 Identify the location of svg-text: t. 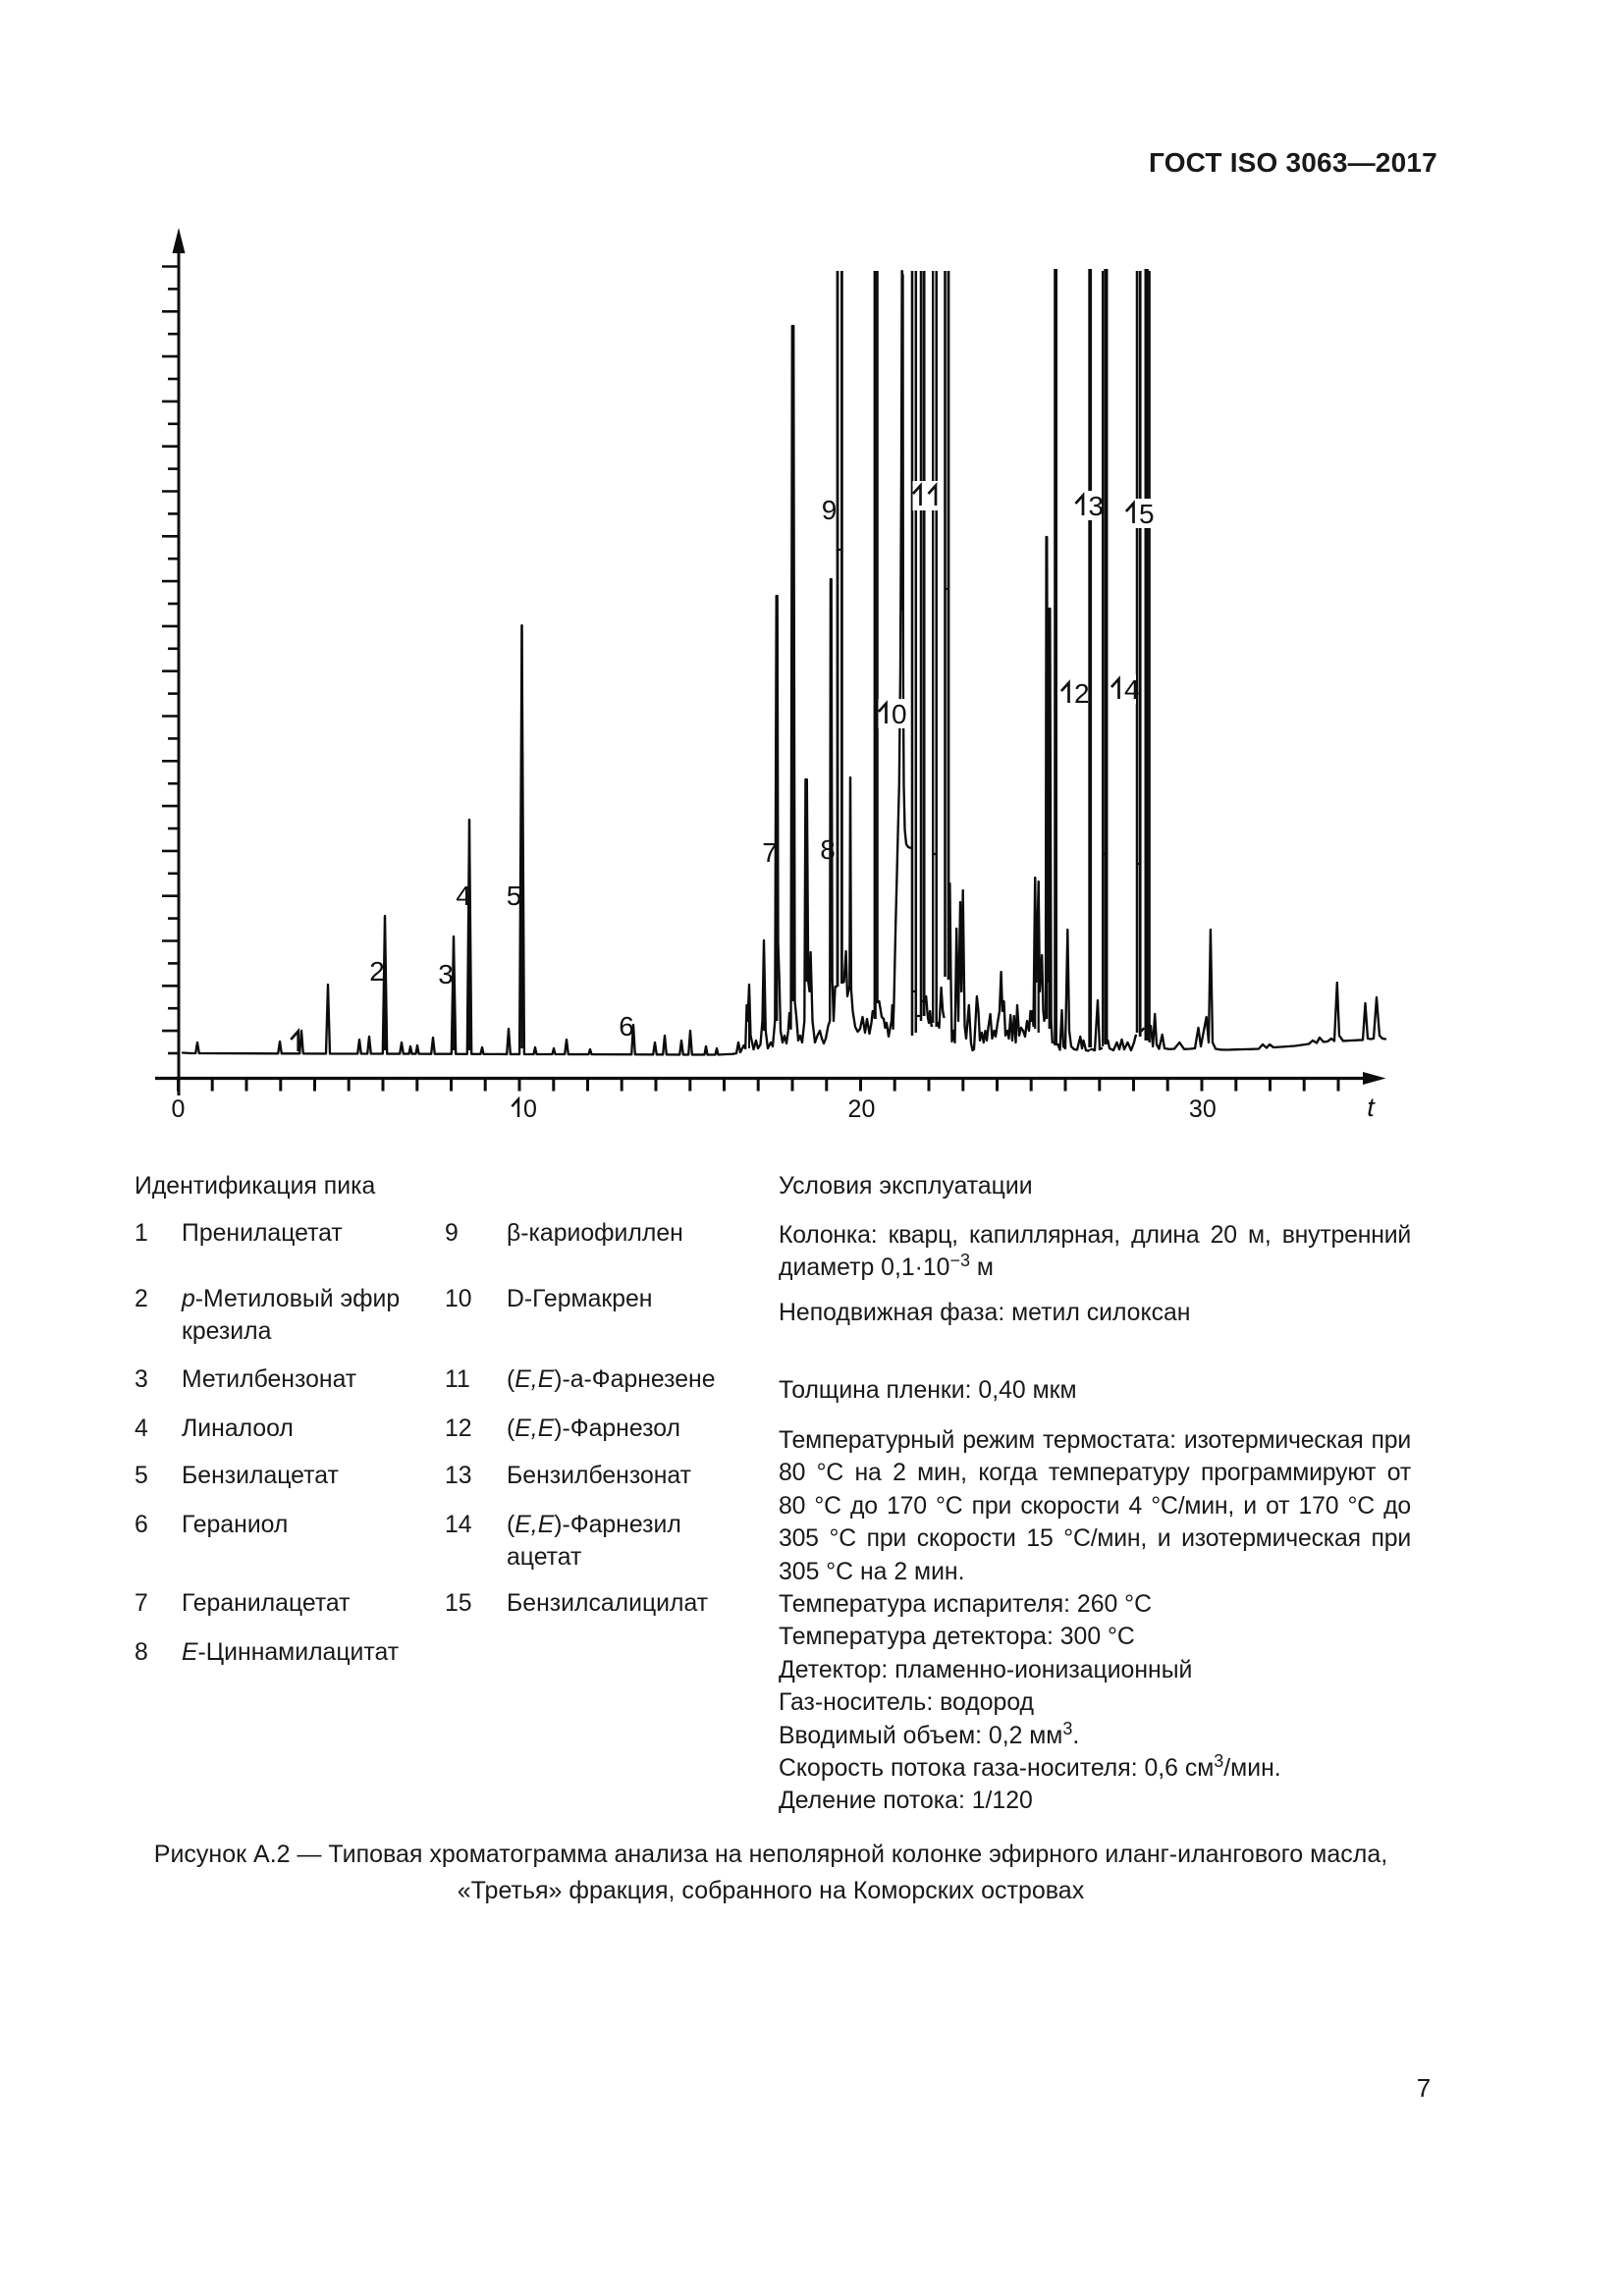
(1371, 1107).